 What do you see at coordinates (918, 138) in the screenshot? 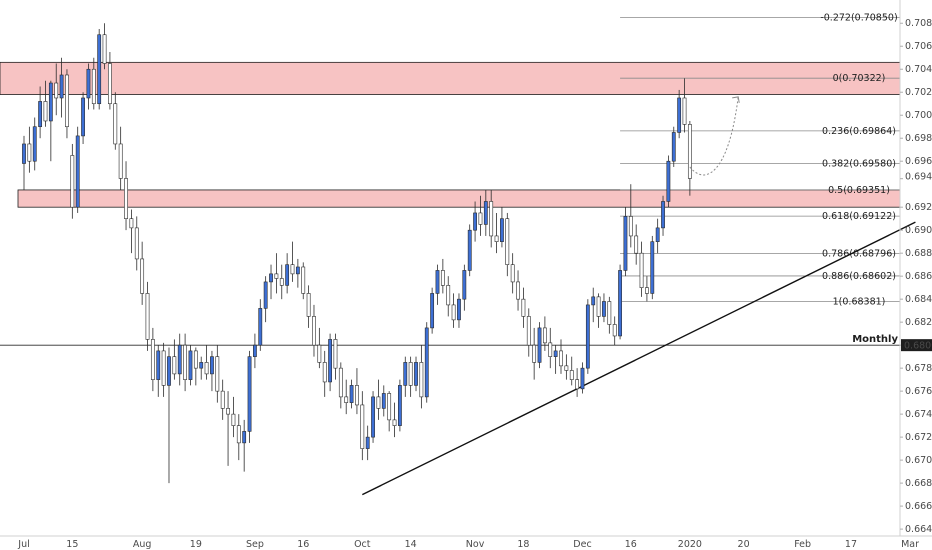
I see `y-tick-label: 0.69800` at bounding box center [918, 138].